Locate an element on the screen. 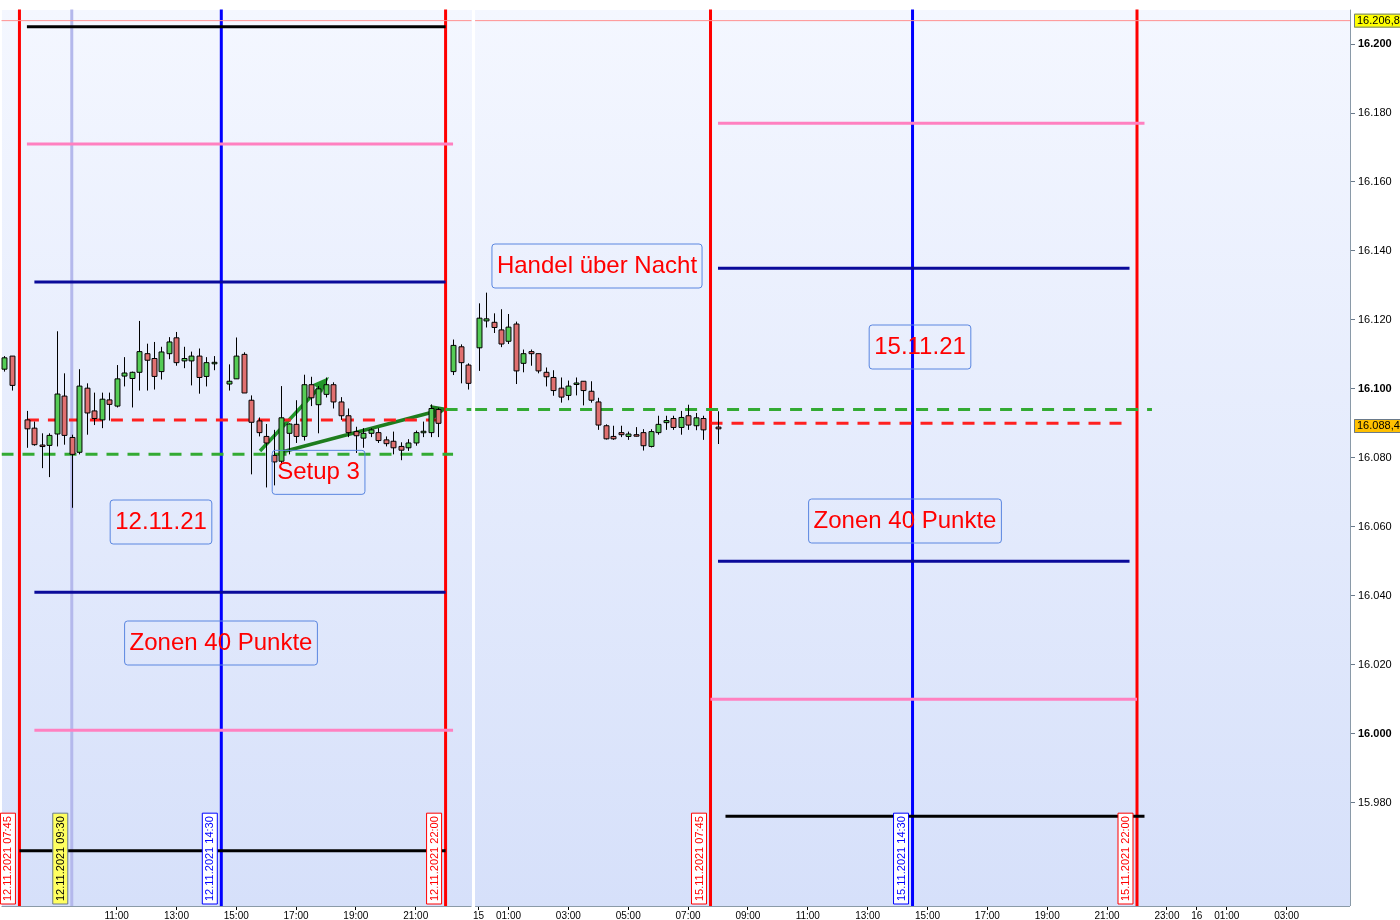  ref-line-label: 12.11.2021 14:30 is located at coordinates (209, 858).